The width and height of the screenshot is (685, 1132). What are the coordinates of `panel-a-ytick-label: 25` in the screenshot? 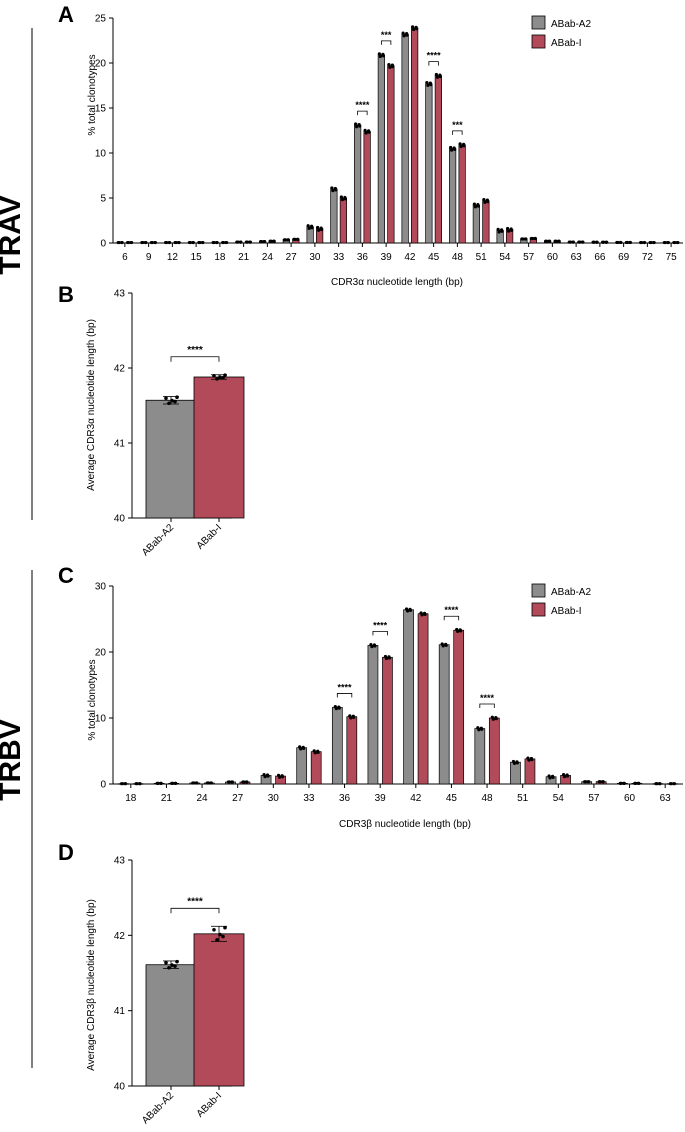 It's located at (101, 19).